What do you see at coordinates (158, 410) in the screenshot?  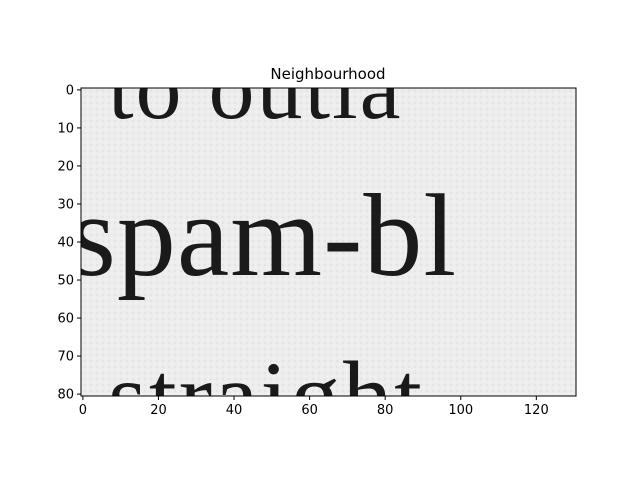 I see `x-tick-label: 20` at bounding box center [158, 410].